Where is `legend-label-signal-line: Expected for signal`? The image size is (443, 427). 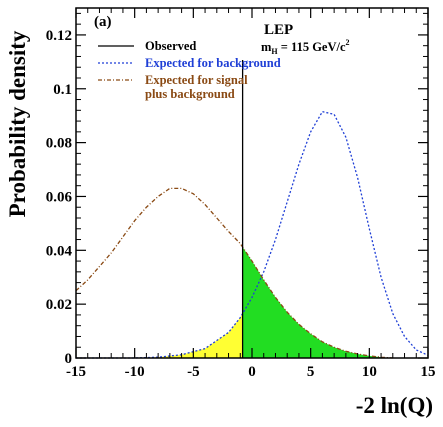
legend-label-signal-line: Expected for signal is located at coordinates (196, 80).